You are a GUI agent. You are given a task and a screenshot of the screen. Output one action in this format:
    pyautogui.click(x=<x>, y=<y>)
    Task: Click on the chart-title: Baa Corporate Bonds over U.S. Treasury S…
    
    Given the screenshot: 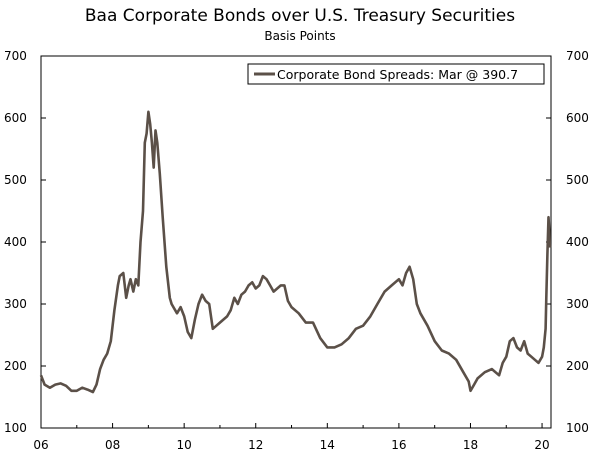 What is the action you would take?
    pyautogui.click(x=300, y=16)
    